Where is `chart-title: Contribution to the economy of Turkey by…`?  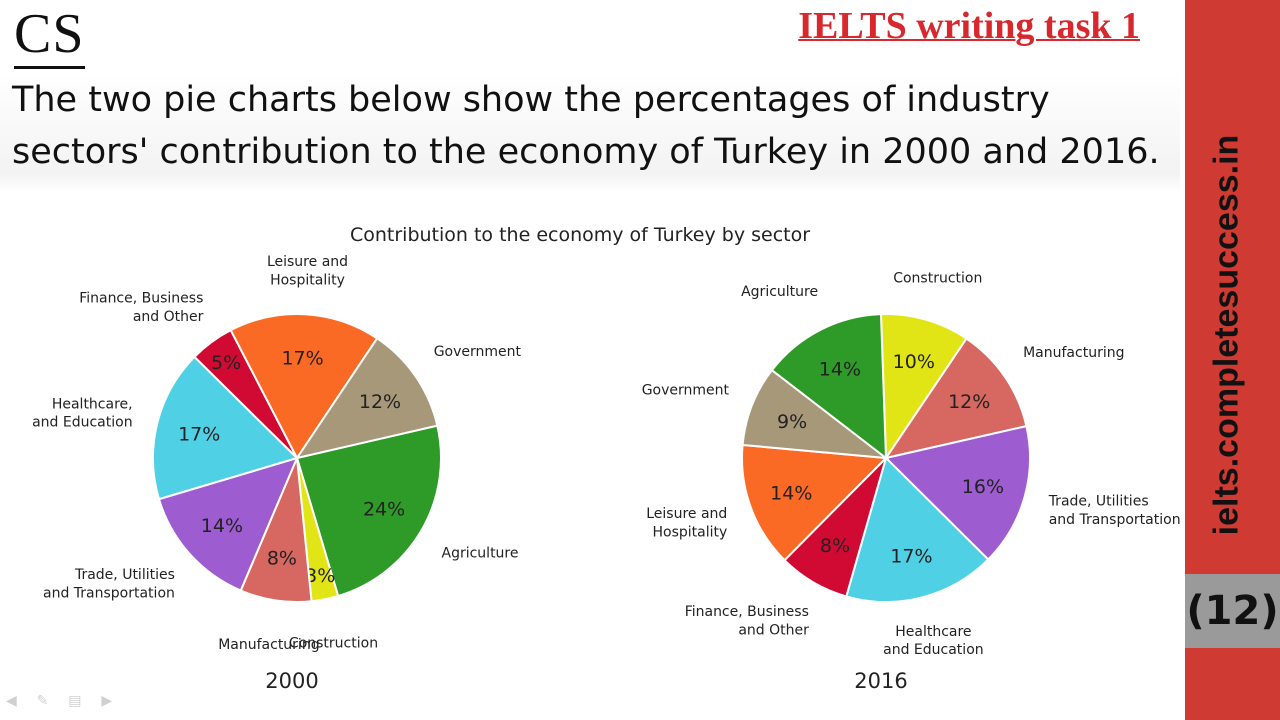 chart-title: Contribution to the economy of Turkey by… is located at coordinates (580, 235).